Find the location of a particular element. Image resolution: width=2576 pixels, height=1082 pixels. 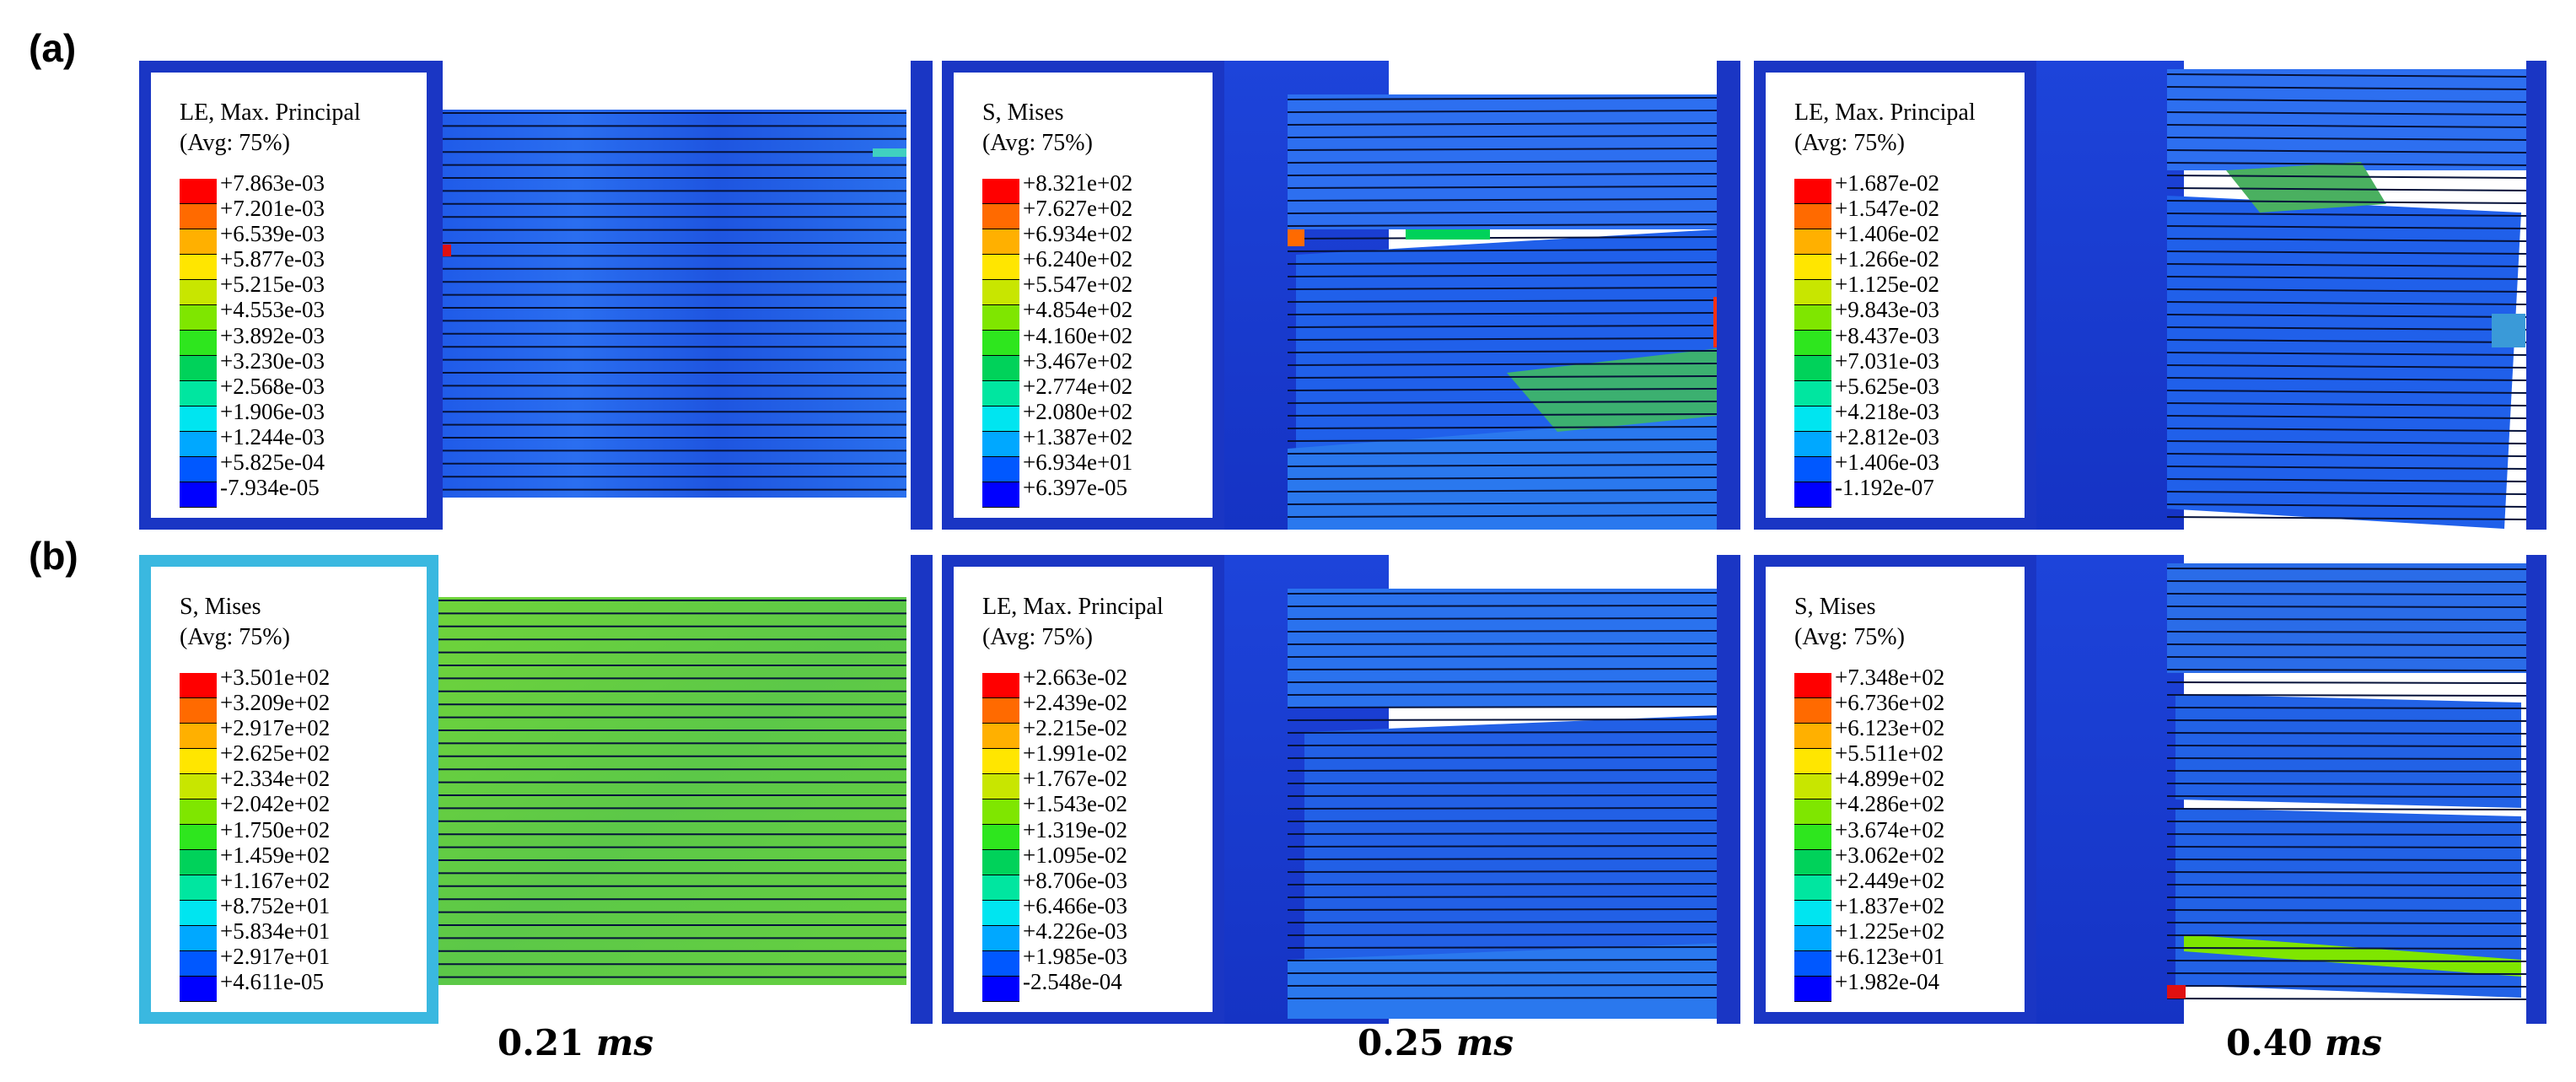

tick-label: +1.225e+02 is located at coordinates (1890, 931).